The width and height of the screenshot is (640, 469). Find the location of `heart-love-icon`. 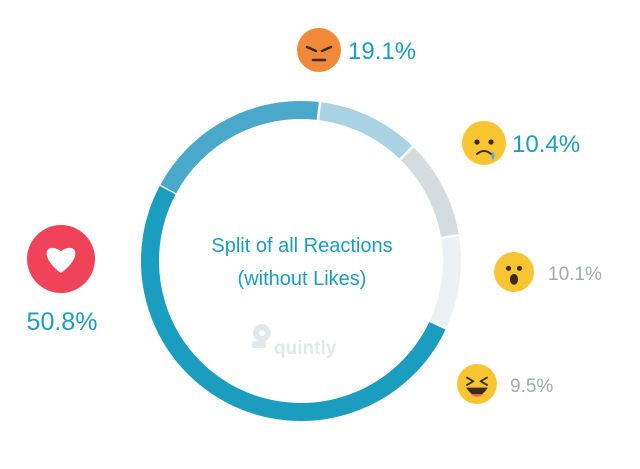

heart-love-icon is located at coordinates (61, 259).